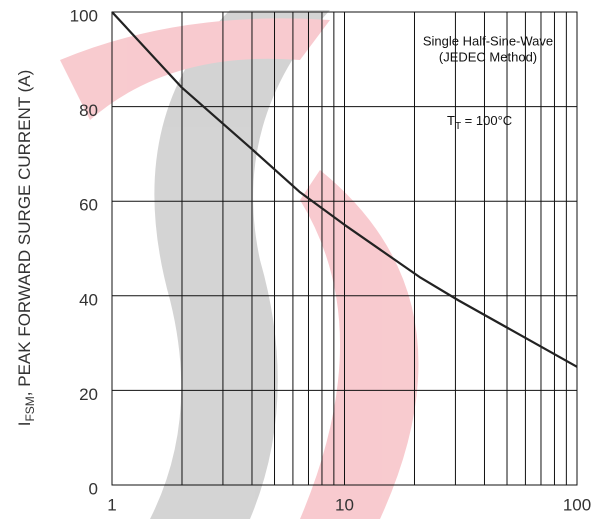  What do you see at coordinates (488, 40) in the screenshot?
I see `annotation: Single Half-Sine-Wave` at bounding box center [488, 40].